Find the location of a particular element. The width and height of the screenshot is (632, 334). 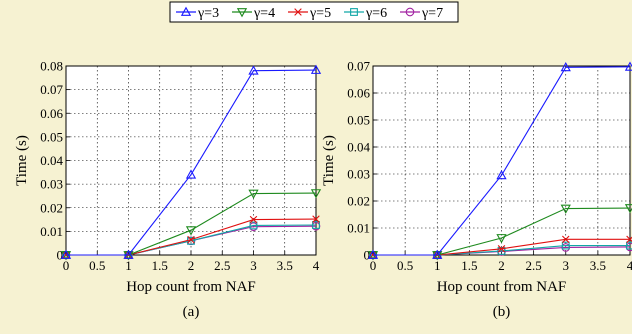

legend-label-1: γ=3 is located at coordinates (208, 13).